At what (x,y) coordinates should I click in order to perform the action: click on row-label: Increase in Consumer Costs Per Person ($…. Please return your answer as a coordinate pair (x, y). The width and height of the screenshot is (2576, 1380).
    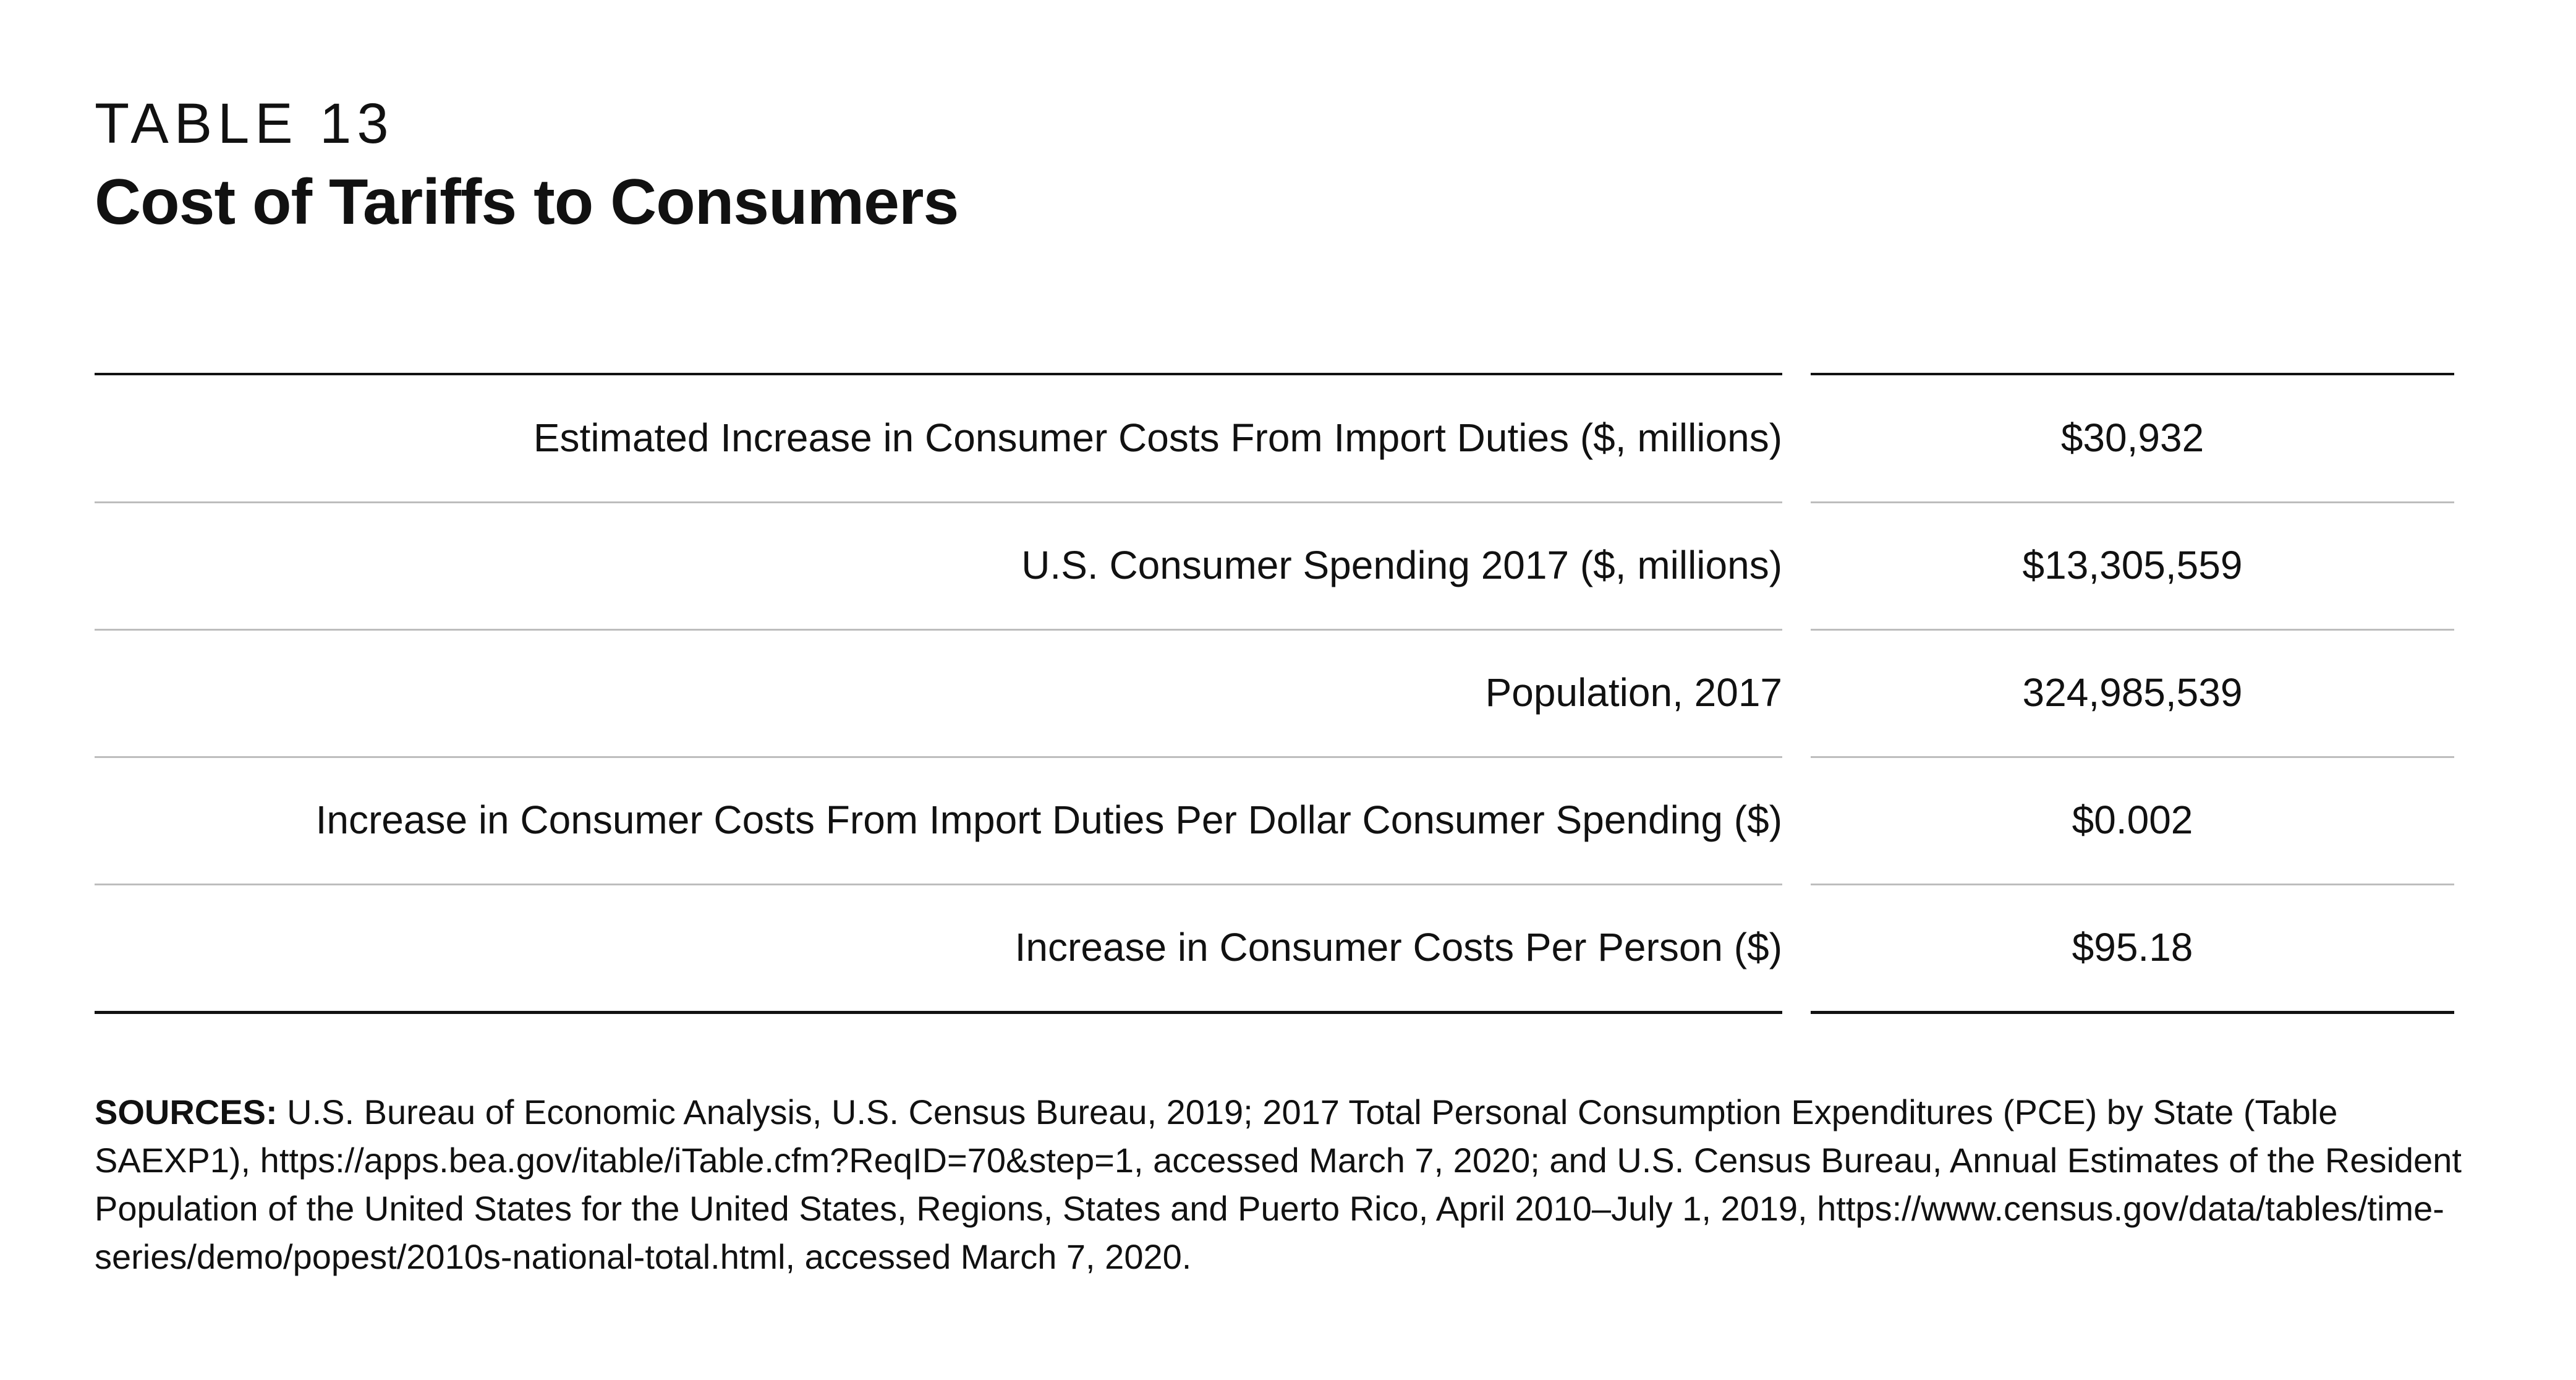
    Looking at the image, I should click on (938, 949).